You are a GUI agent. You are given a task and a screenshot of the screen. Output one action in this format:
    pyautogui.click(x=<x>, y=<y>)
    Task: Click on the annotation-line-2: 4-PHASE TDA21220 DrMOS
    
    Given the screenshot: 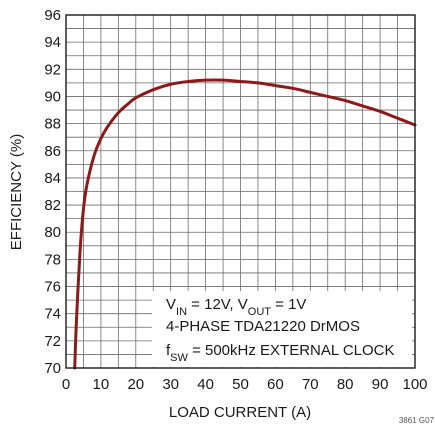 What is the action you would take?
    pyautogui.click(x=263, y=326)
    